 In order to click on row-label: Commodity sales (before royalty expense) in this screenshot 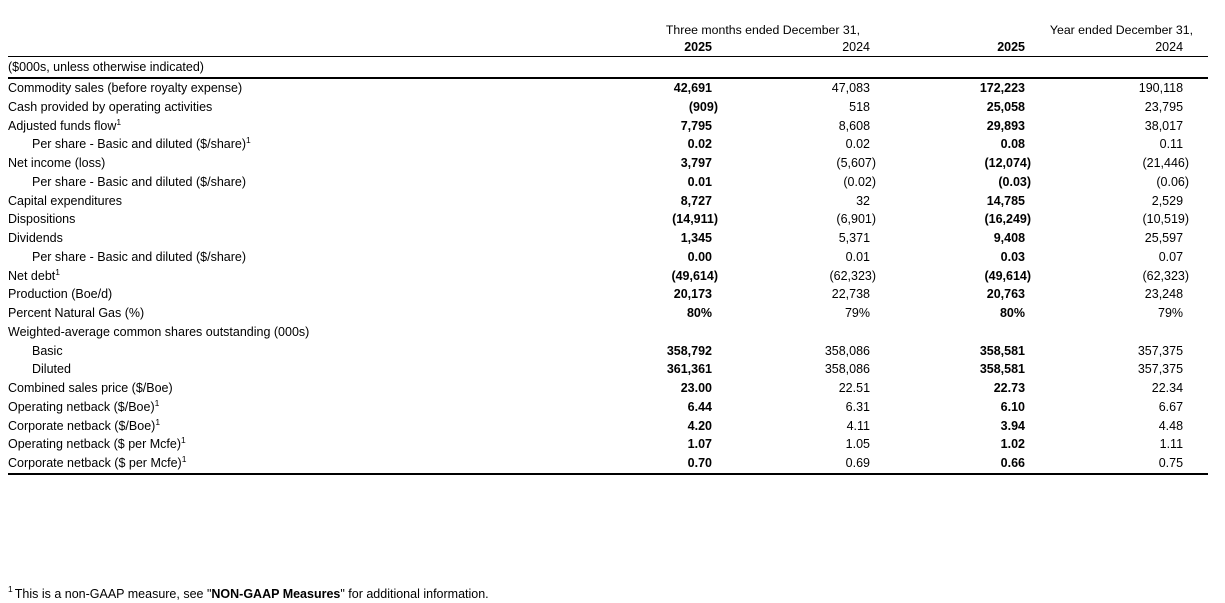, I will do `click(125, 88)`.